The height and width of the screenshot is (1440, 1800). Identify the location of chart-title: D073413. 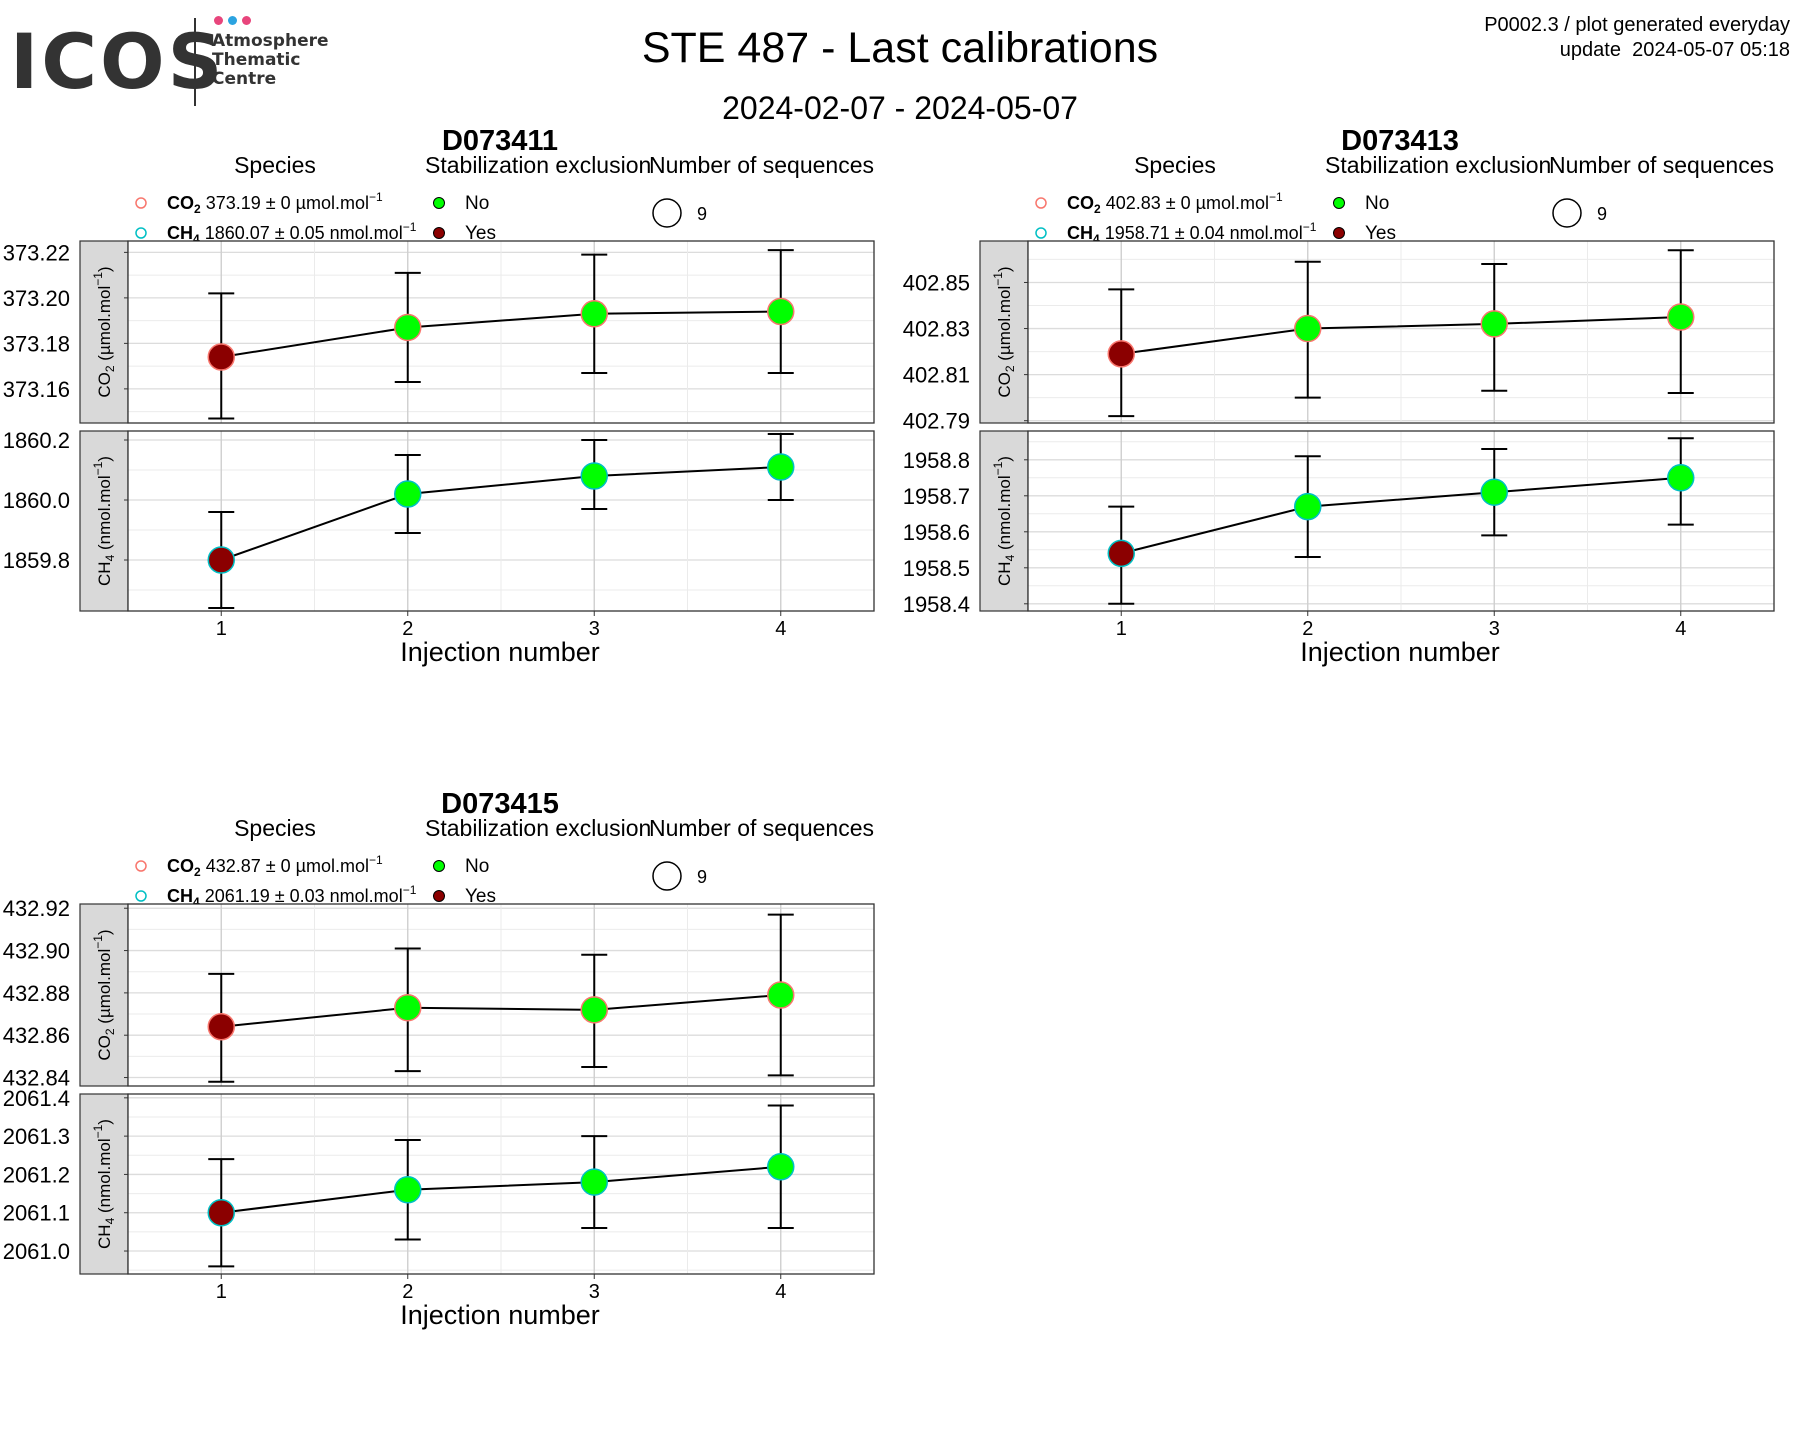
(1400, 143).